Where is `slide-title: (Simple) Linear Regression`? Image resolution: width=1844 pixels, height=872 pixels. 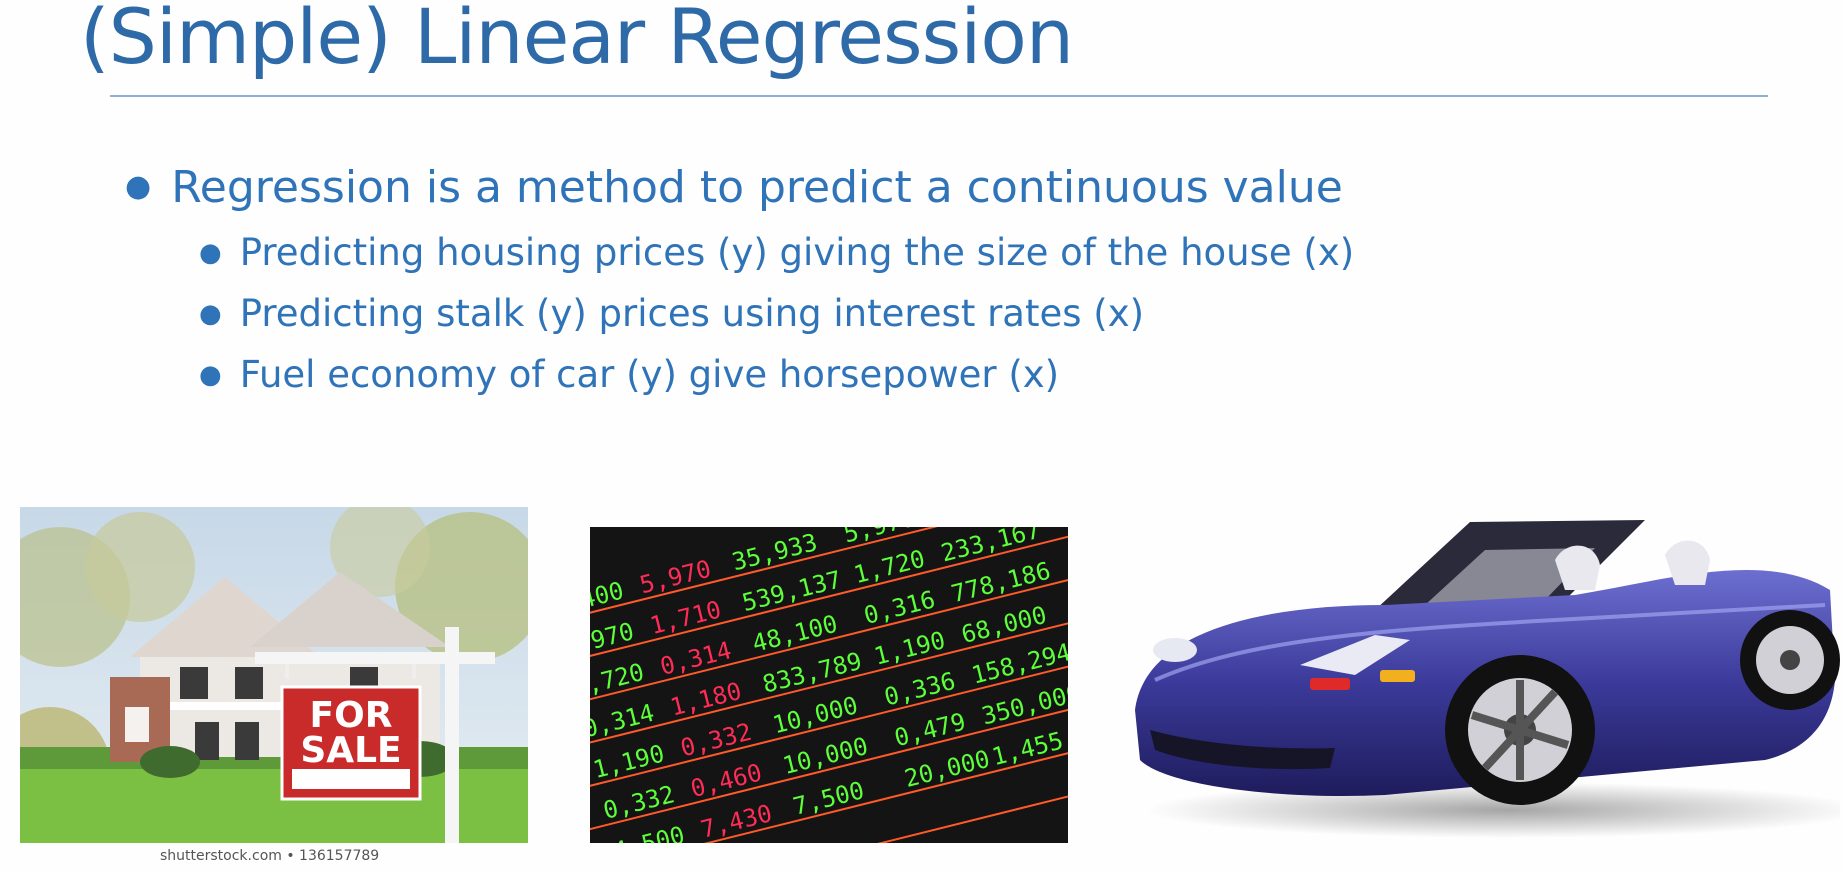 slide-title: (Simple) Linear Regression is located at coordinates (577, 40).